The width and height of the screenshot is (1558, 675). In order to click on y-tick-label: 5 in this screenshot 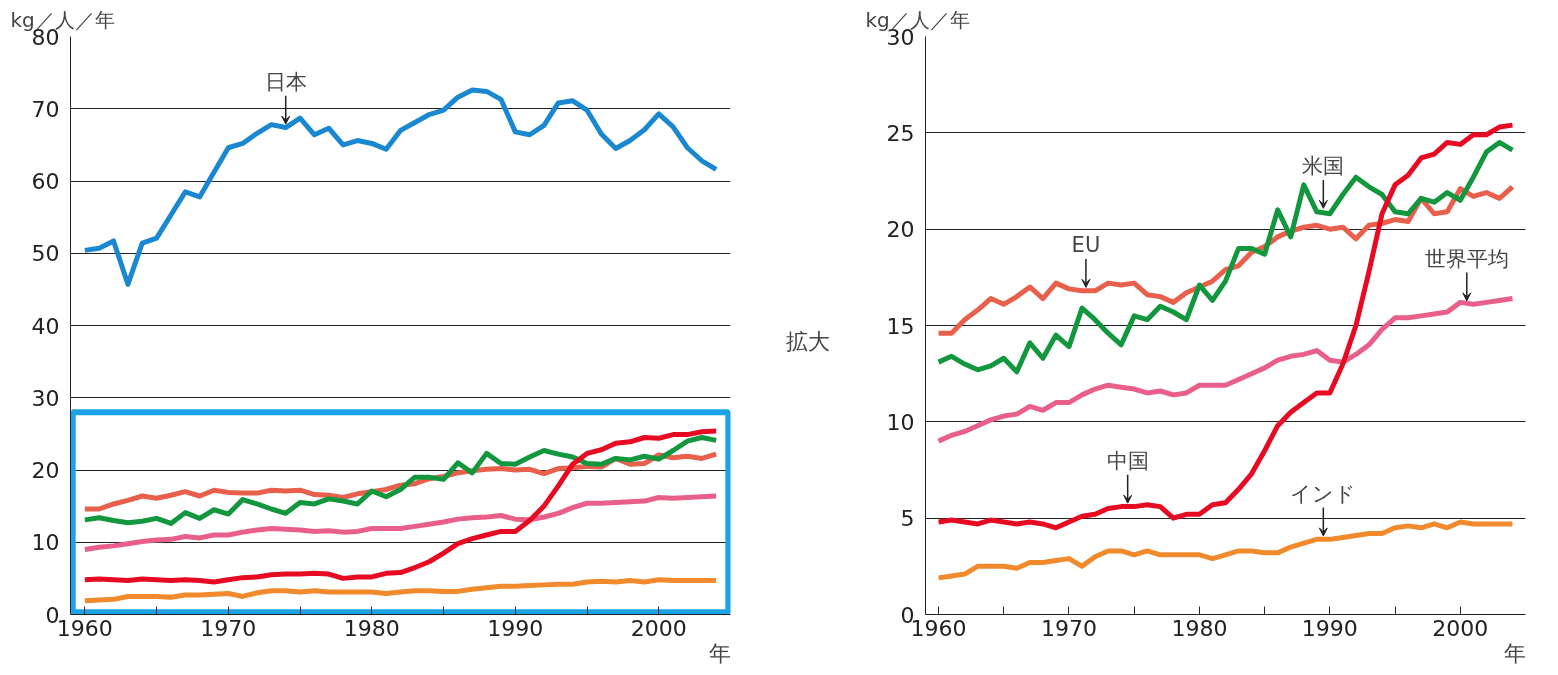, I will do `click(907, 519)`.